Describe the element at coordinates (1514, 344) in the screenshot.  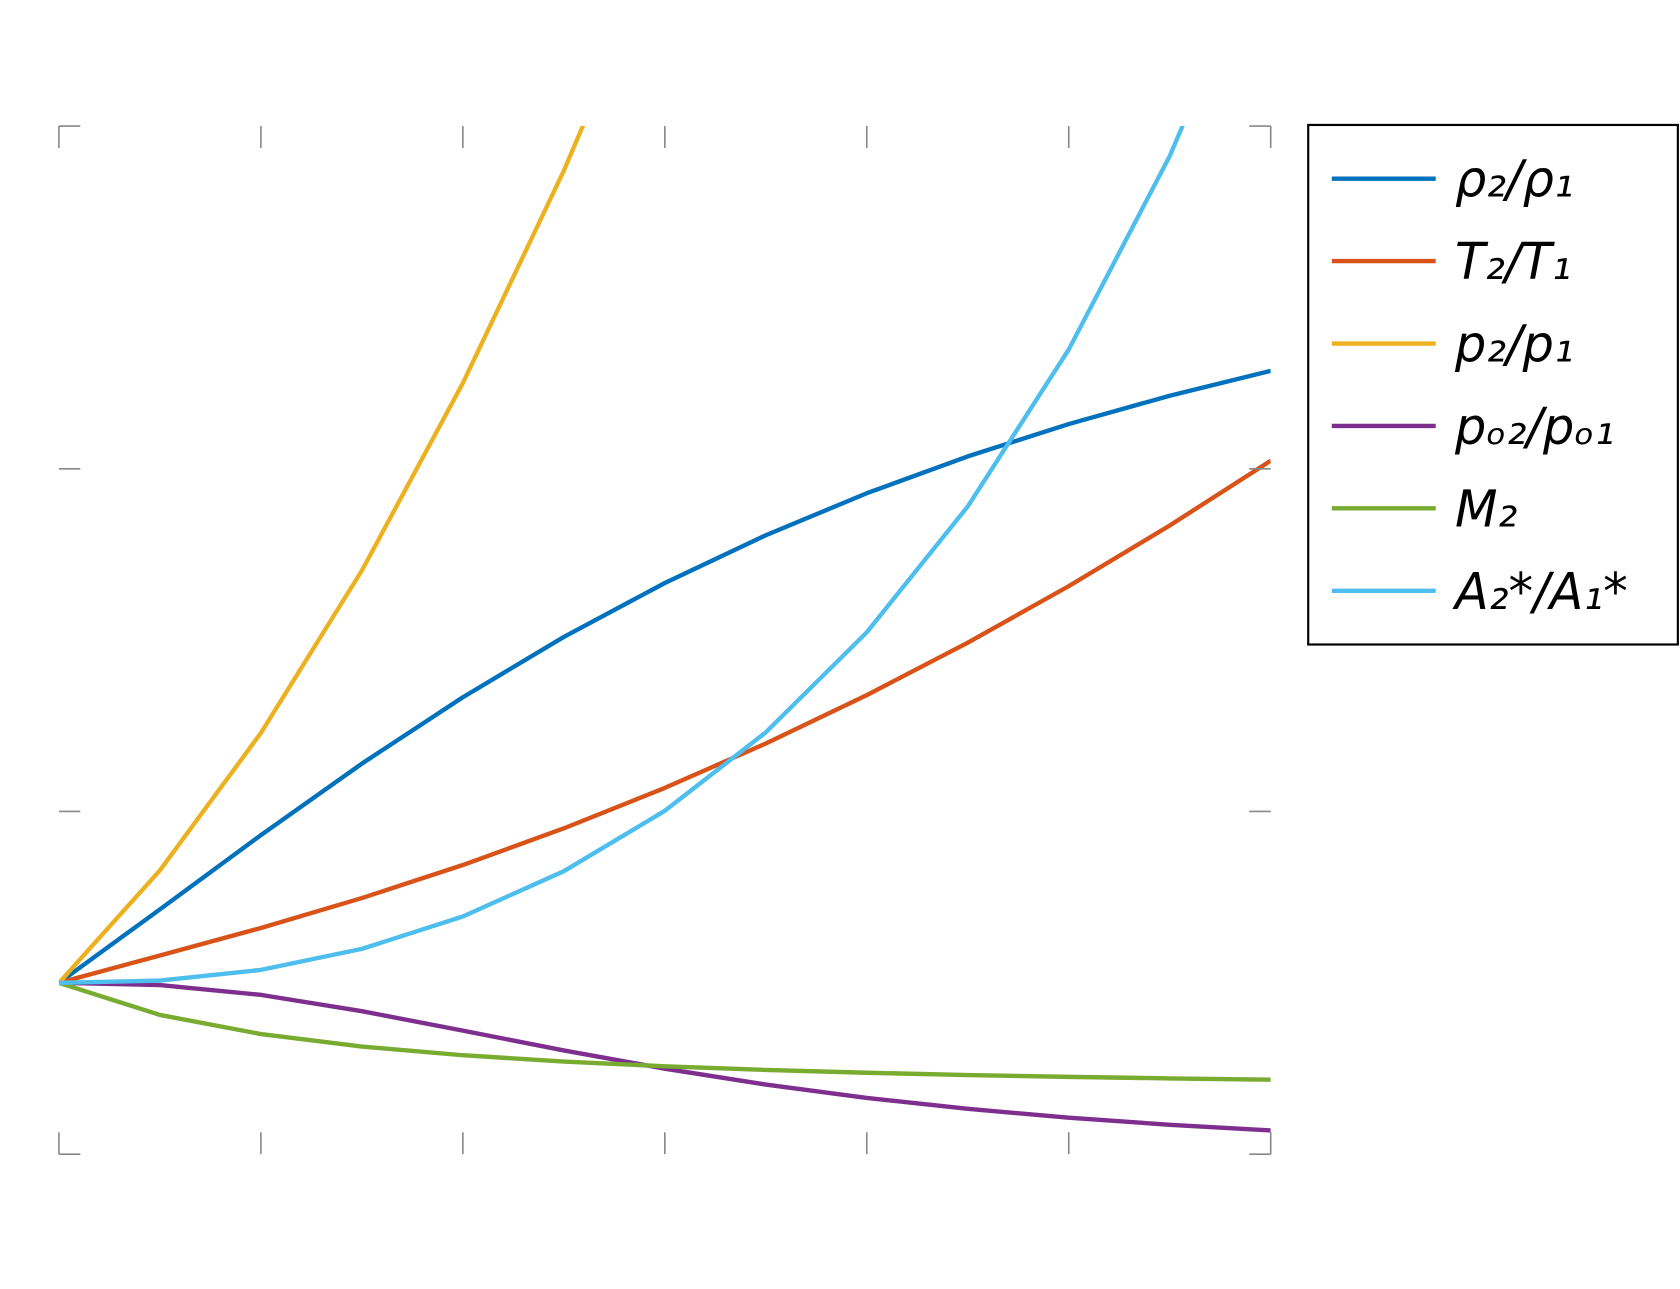
I see `legend-label: p₂/p₁` at that location.